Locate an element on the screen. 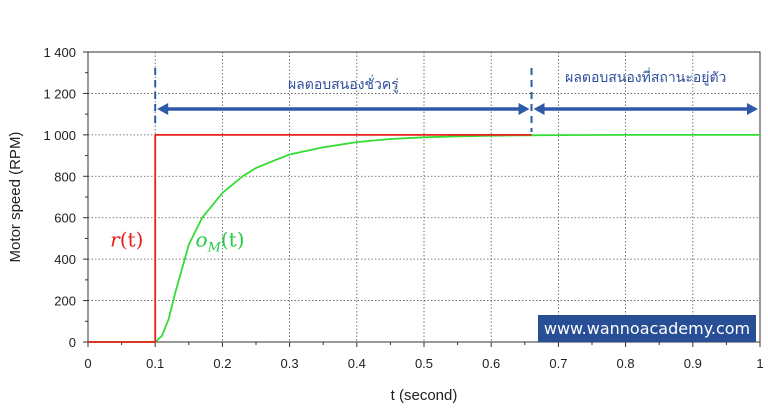 This screenshot has height=410, width=768. x-tick-label: 0.3 is located at coordinates (290, 363).